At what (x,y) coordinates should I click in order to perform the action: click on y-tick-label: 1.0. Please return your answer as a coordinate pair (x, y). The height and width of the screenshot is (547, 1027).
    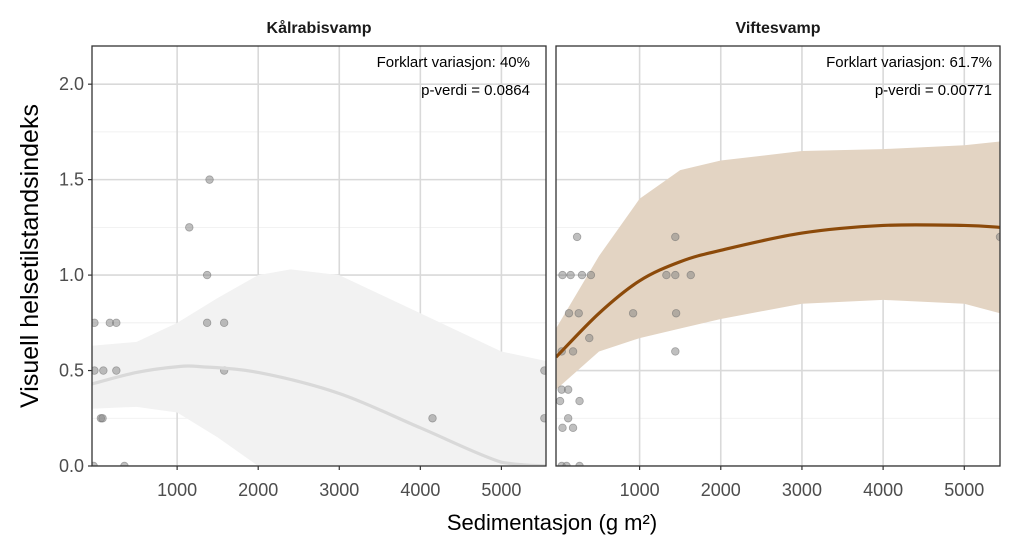
    Looking at the image, I should click on (71, 275).